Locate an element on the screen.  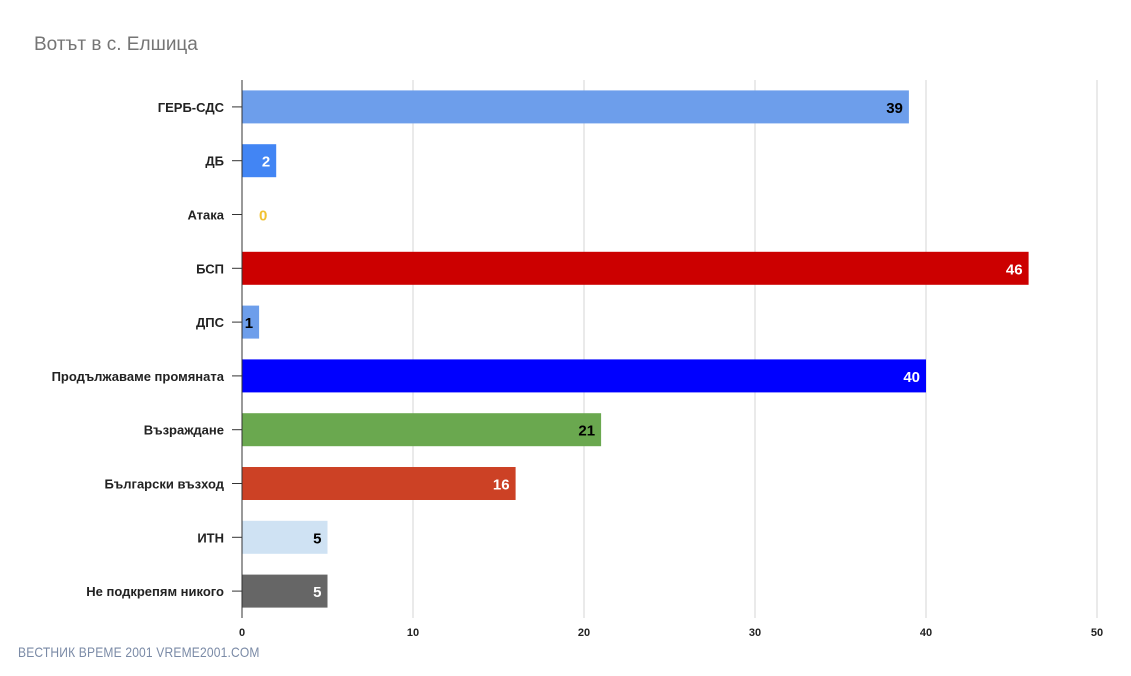
category-label: Продължаваме промяната is located at coordinates (138, 376).